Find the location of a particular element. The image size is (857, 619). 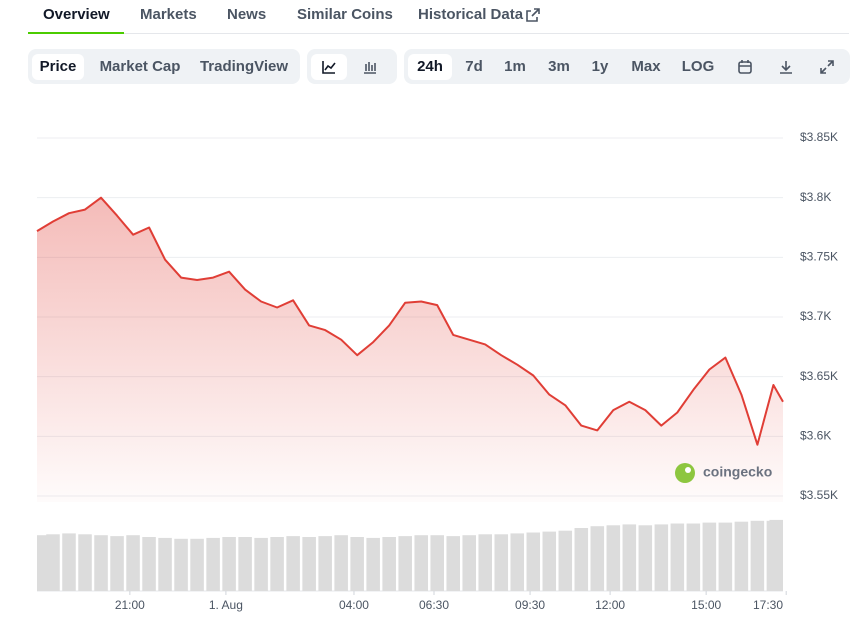

active-tab-indicator is located at coordinates (76, 33).